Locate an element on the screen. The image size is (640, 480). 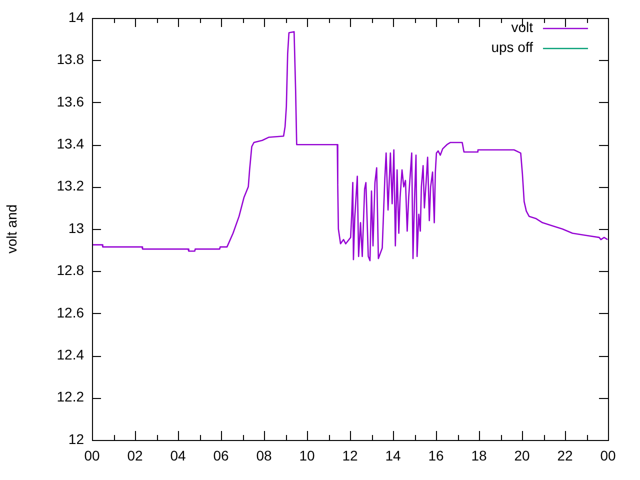
legend-label: ups off is located at coordinates (512, 46).